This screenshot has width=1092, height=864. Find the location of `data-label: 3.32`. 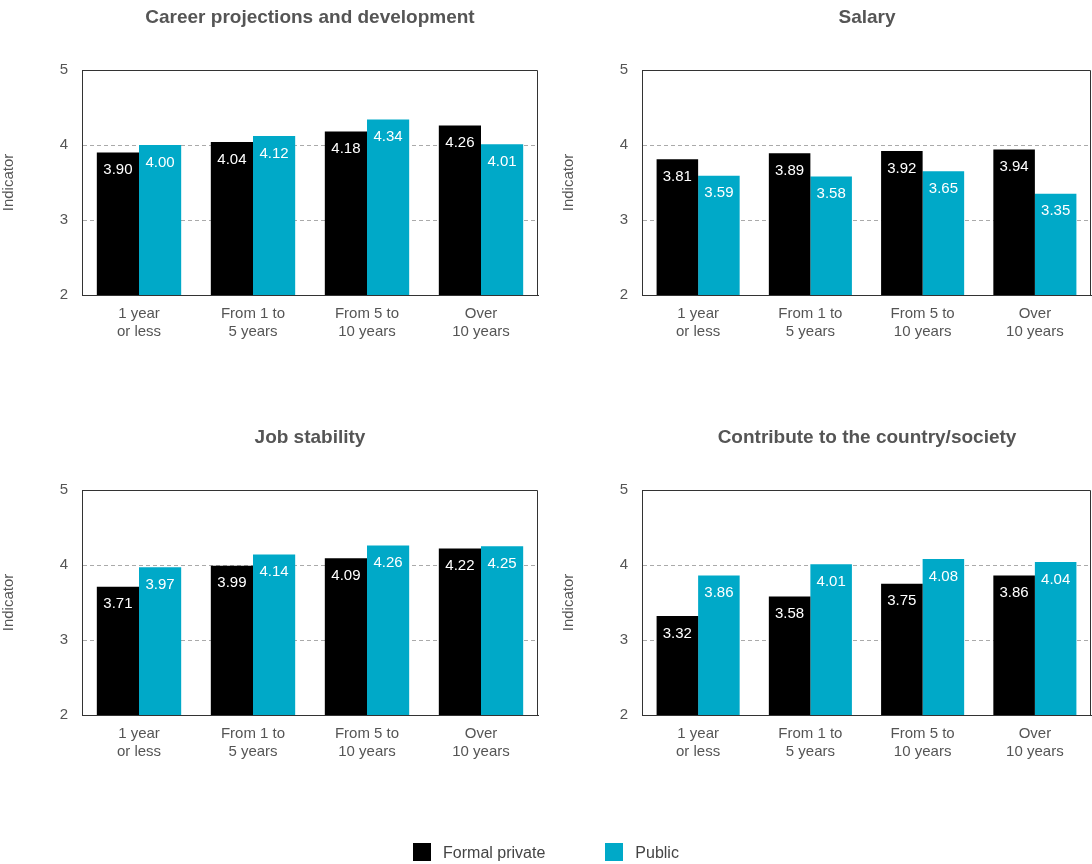

data-label: 3.32 is located at coordinates (677, 632).